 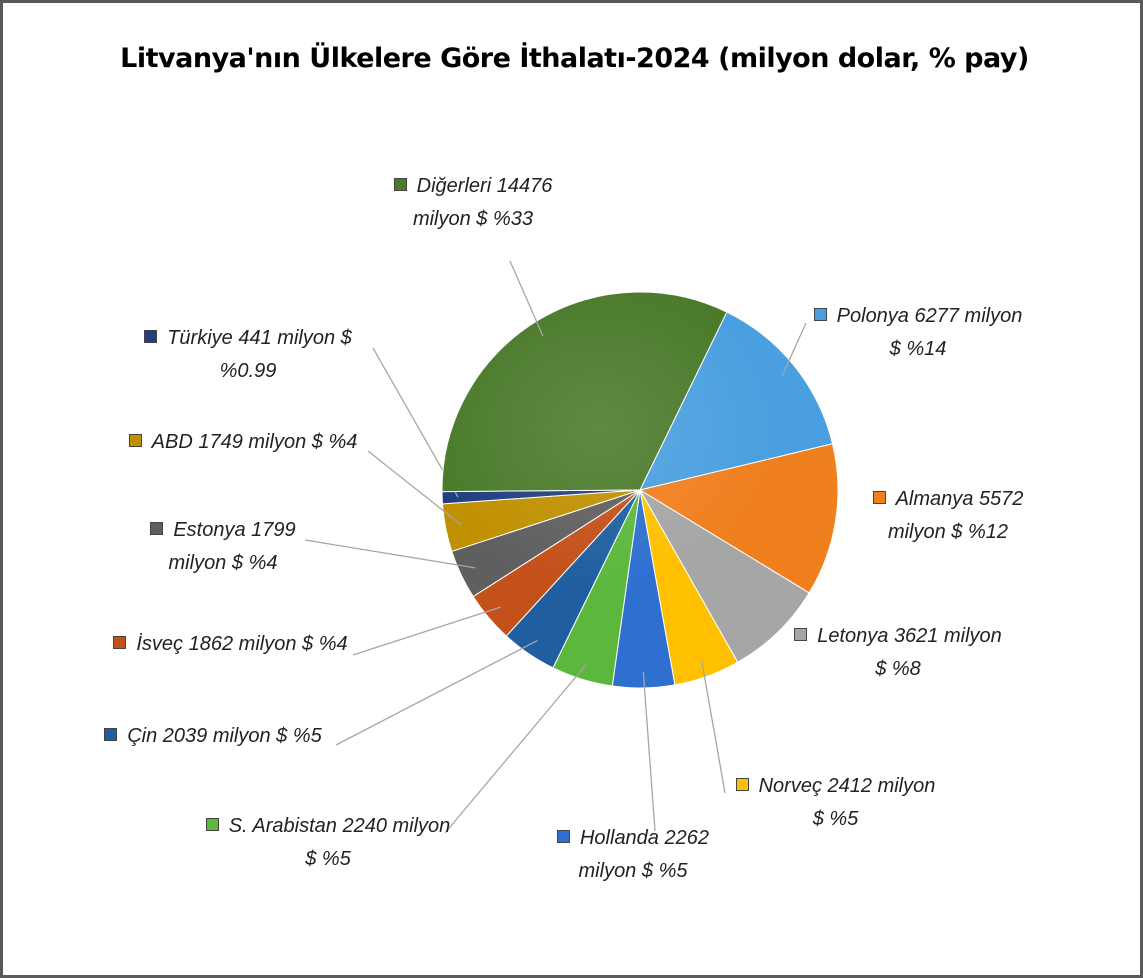 I want to click on category-label: Polonya, so click(x=872, y=316).